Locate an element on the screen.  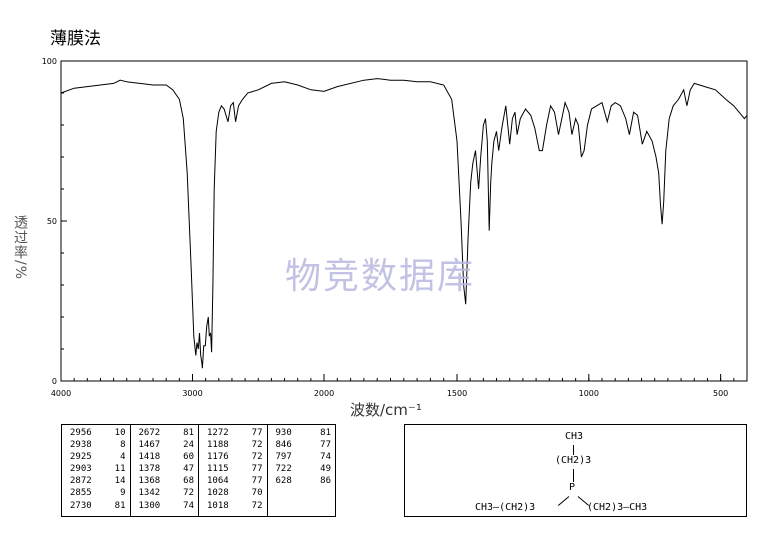
peak-wavenumber: 2903 is located at coordinates (81, 469).